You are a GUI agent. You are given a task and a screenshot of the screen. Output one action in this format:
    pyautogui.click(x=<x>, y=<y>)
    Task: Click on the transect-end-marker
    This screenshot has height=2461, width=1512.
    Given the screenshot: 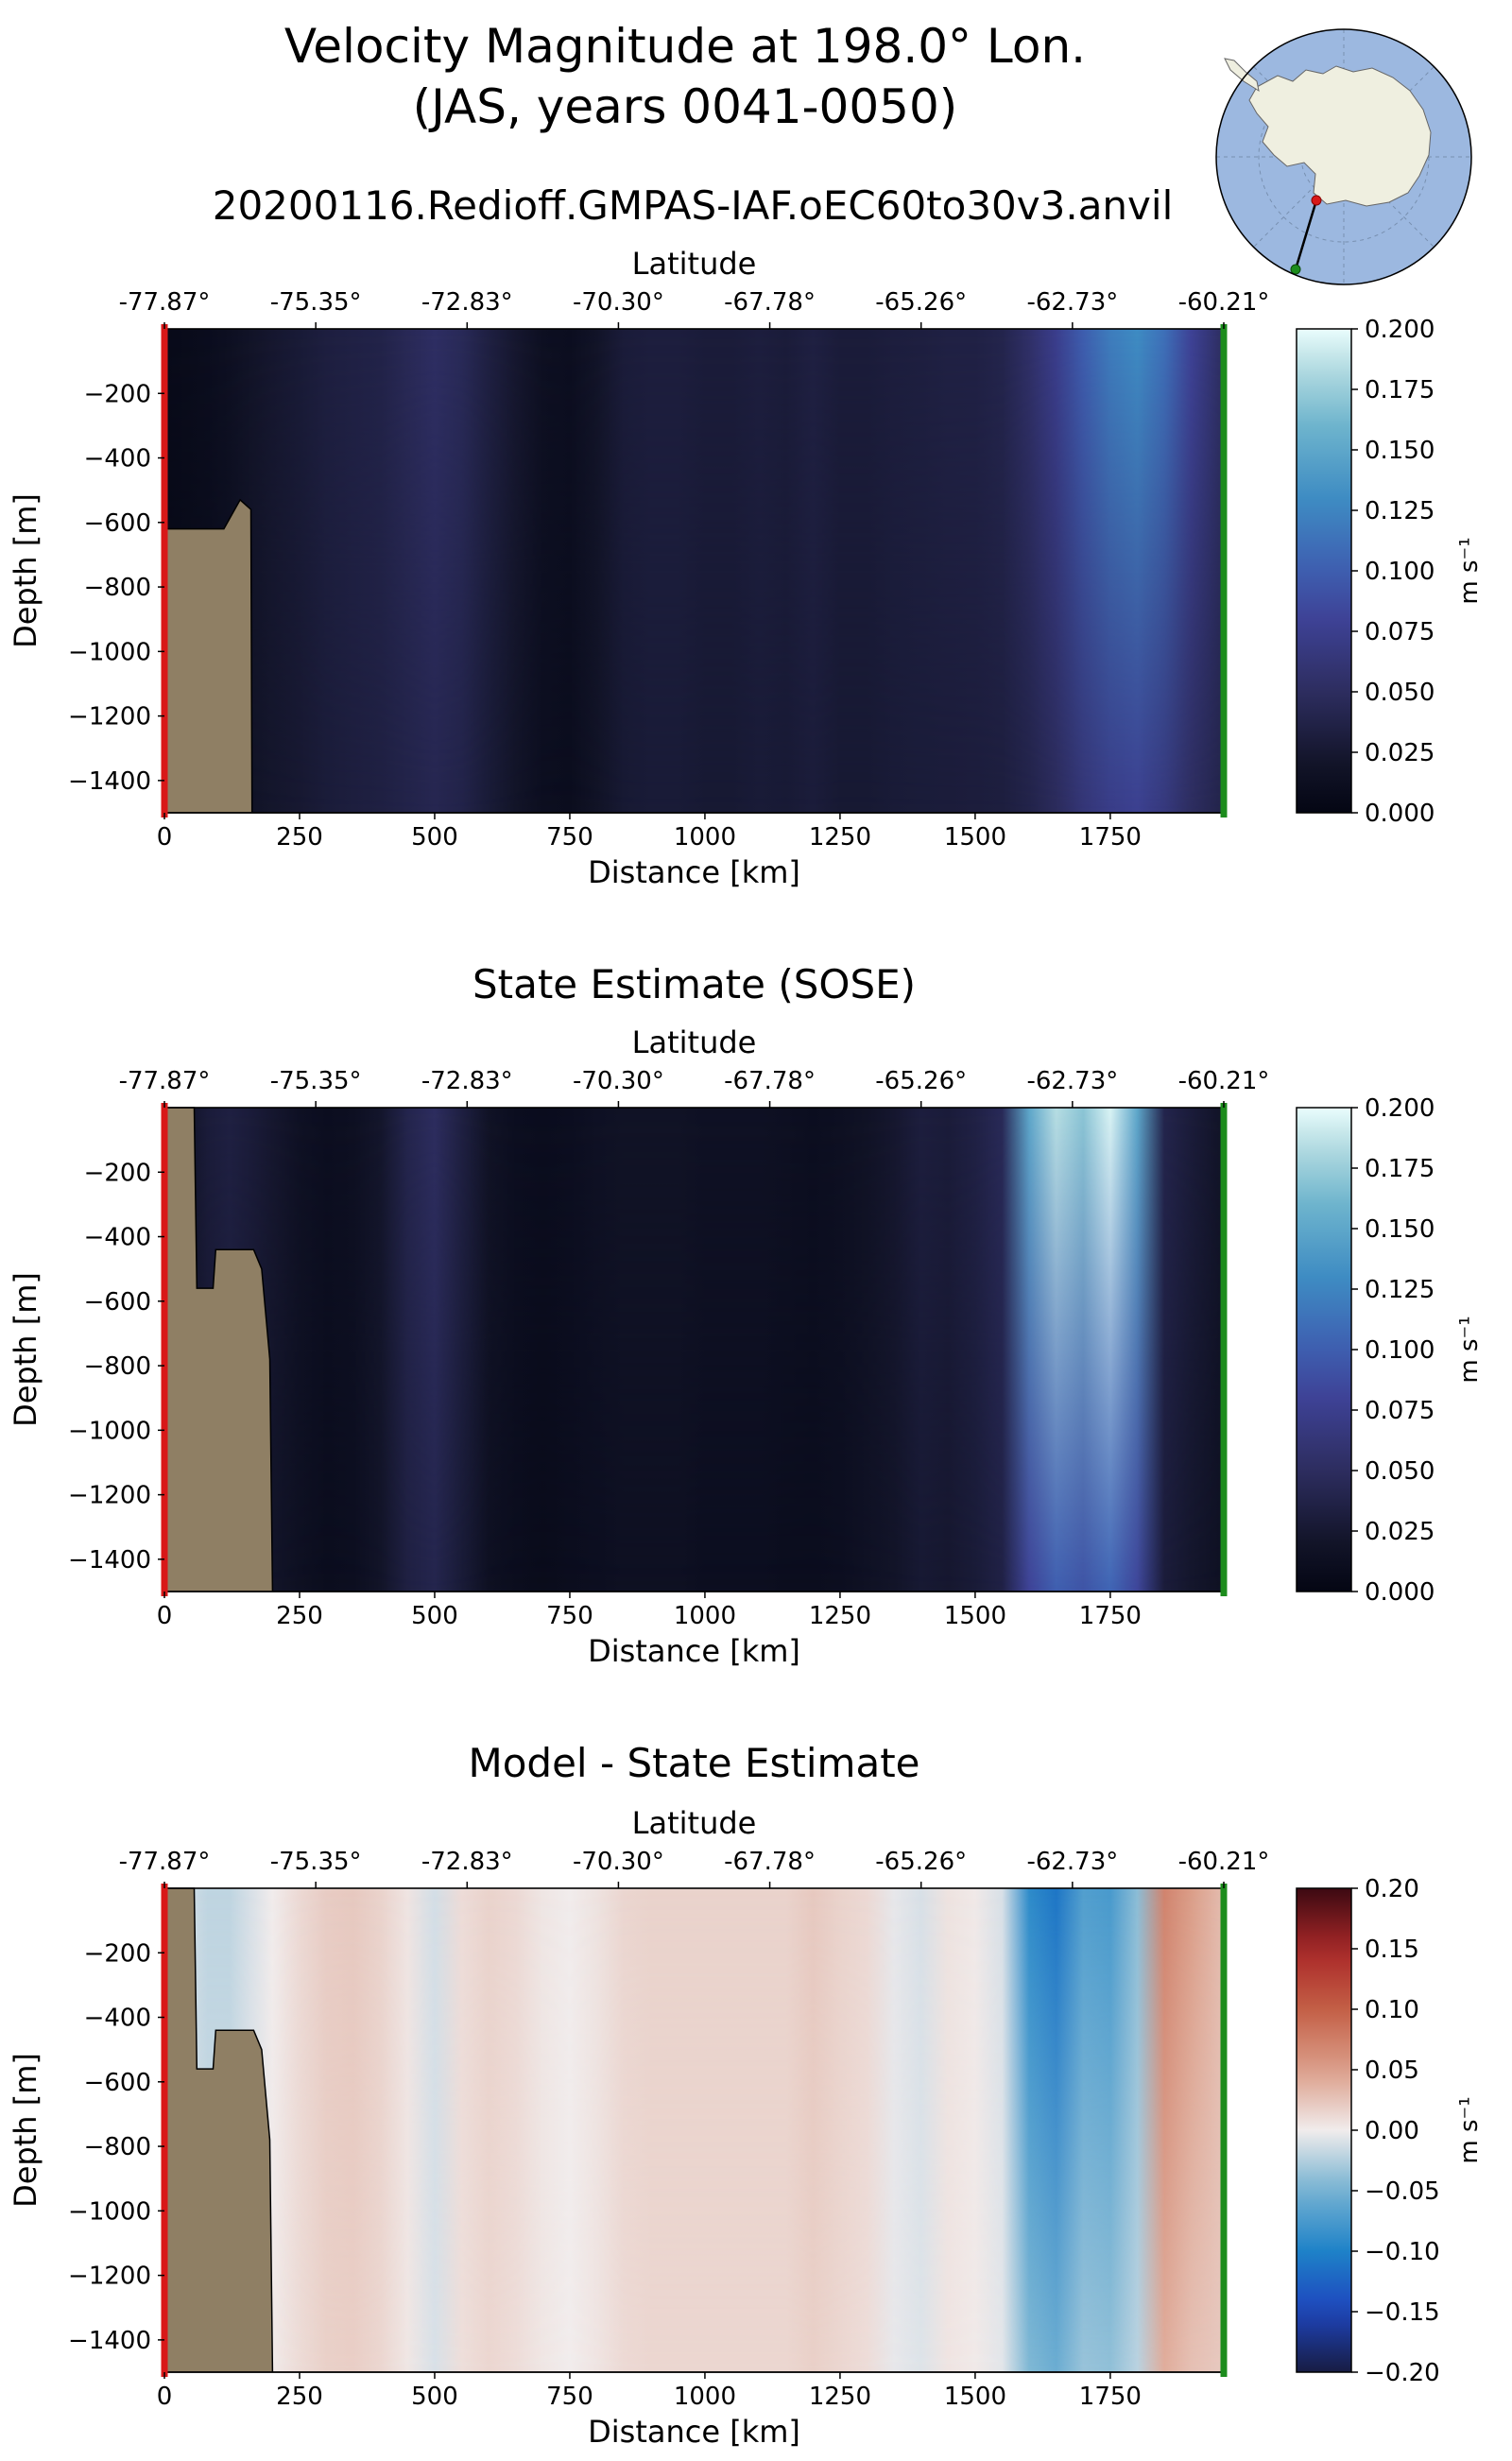 What is the action you would take?
    pyautogui.click(x=1295, y=269)
    